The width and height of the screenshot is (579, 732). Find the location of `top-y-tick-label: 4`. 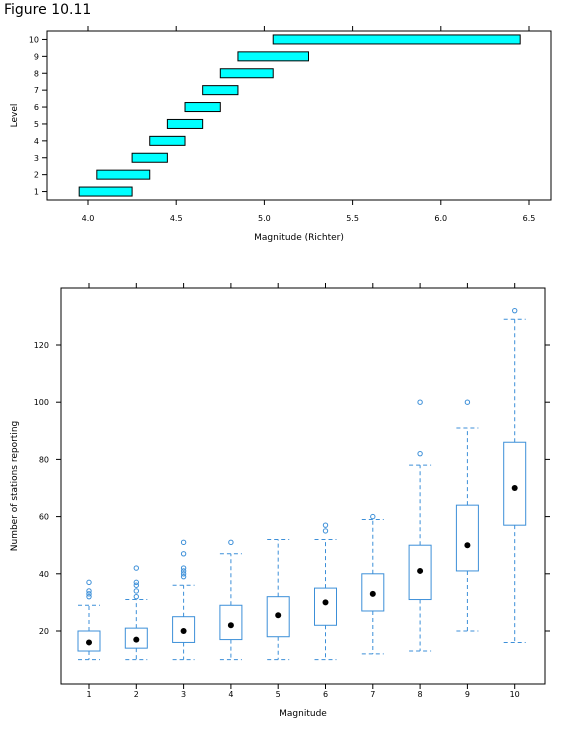

top-y-tick-label: 4 is located at coordinates (36, 141).